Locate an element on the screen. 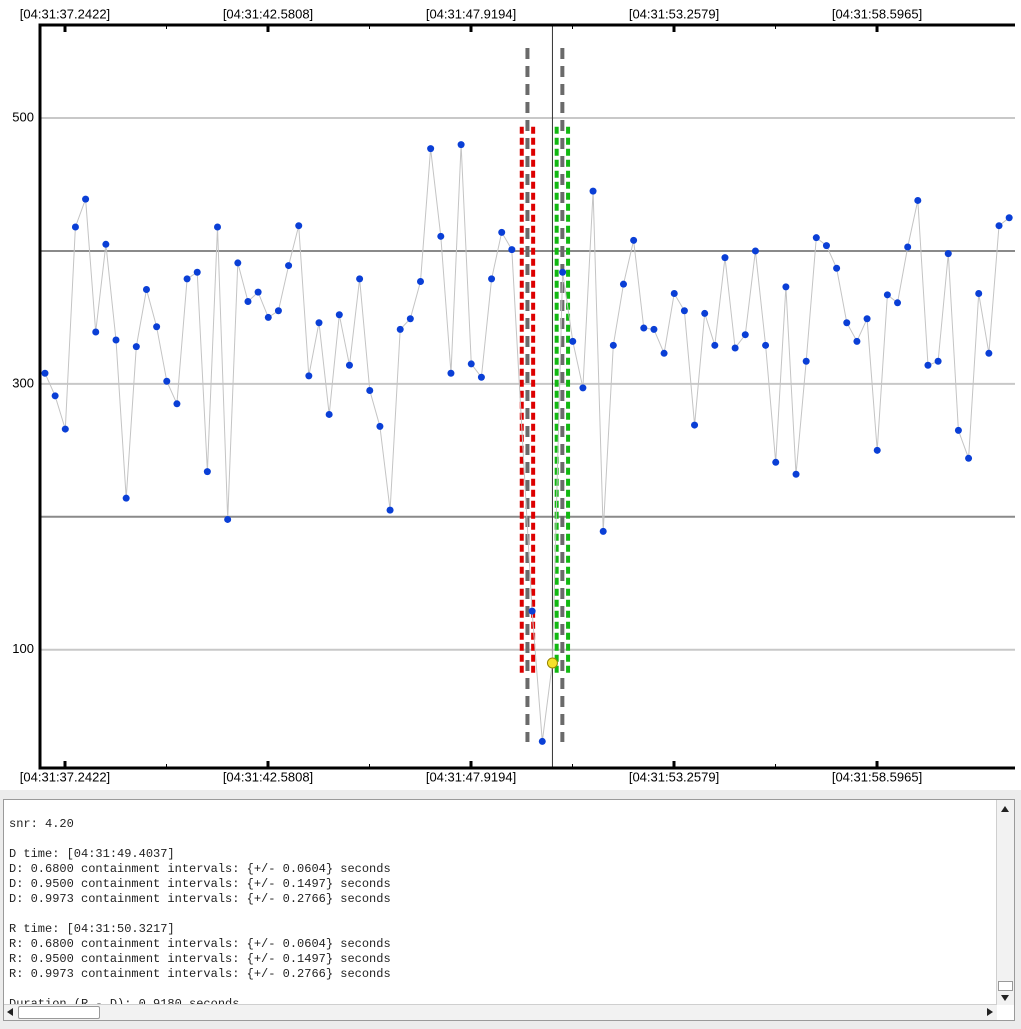  scroll-left is located at coordinates (10, 1012).